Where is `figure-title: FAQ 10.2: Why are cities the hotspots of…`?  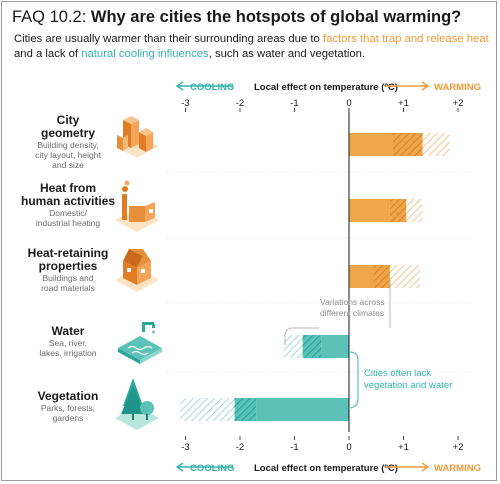
figure-title: FAQ 10.2: Why are cities the hotspots of… is located at coordinates (236, 17).